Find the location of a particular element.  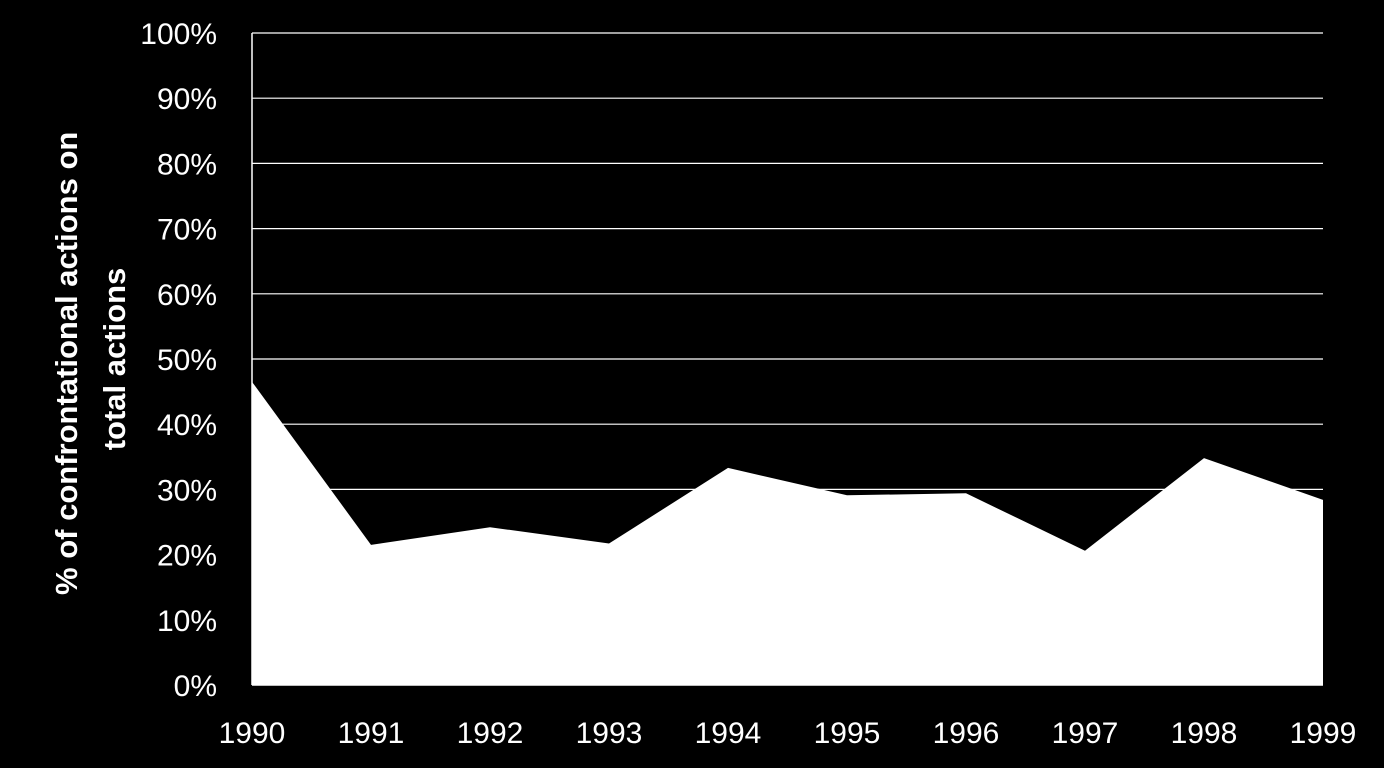

y-axis-title-line-2: total actions is located at coordinates (114, 359).